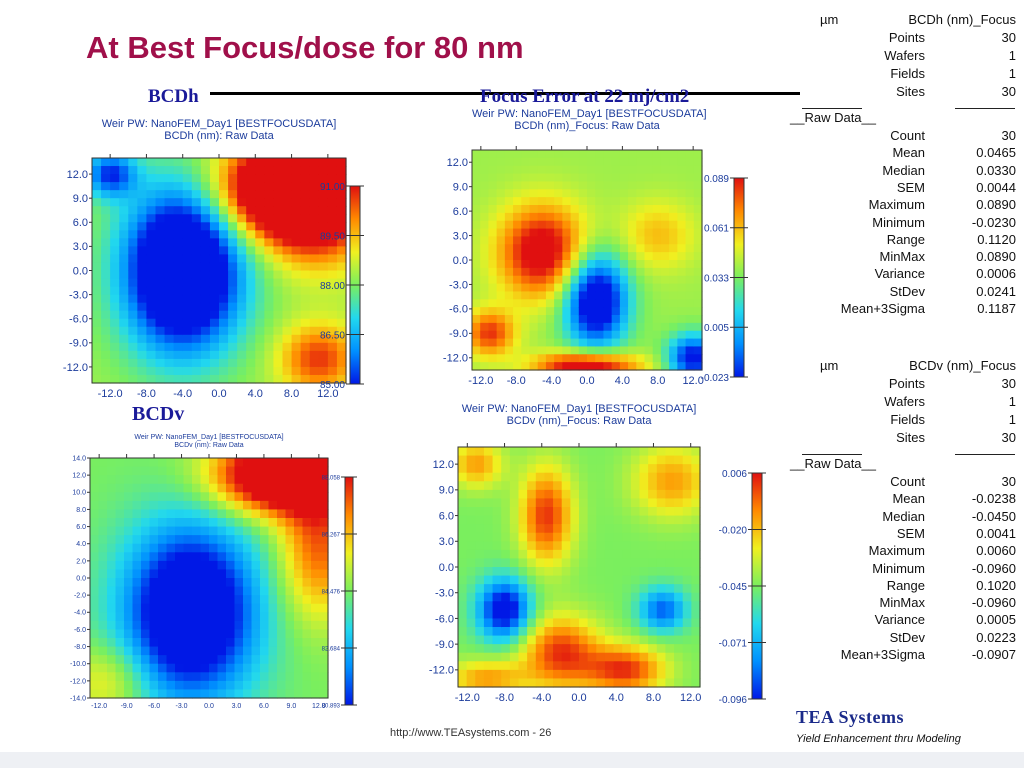 The width and height of the screenshot is (1024, 768). What do you see at coordinates (905, 241) in the screenshot?
I see `stats-row: Range 0.1120` at bounding box center [905, 241].